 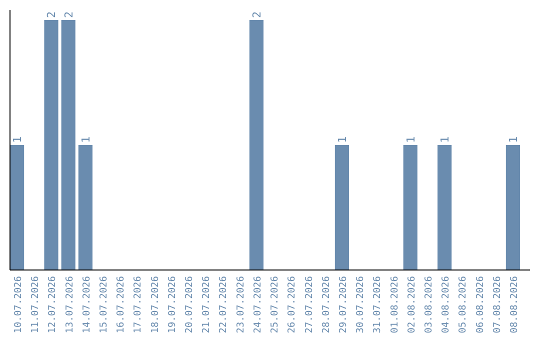 What do you see at coordinates (258, 305) in the screenshot?
I see `x-tick-label: 24.07.2026` at bounding box center [258, 305].